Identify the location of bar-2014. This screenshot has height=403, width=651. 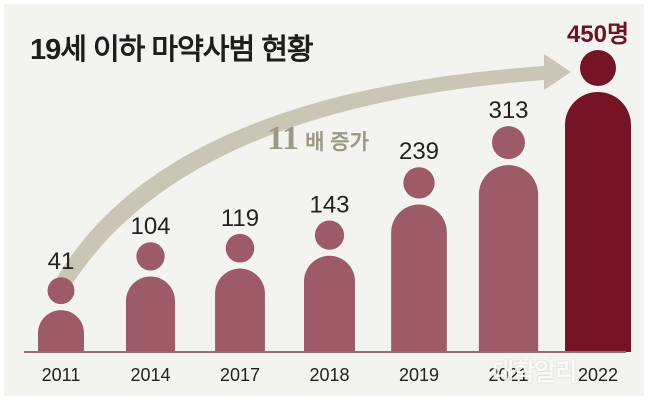
(150, 314).